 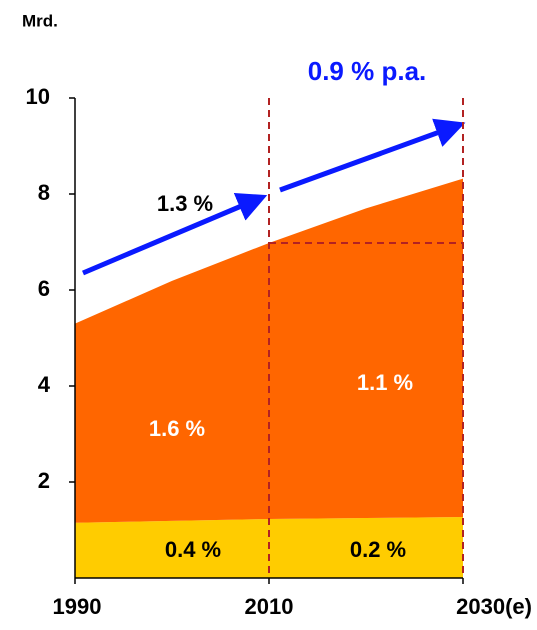 I want to click on annotation: 1.6 %, so click(x=177, y=428).